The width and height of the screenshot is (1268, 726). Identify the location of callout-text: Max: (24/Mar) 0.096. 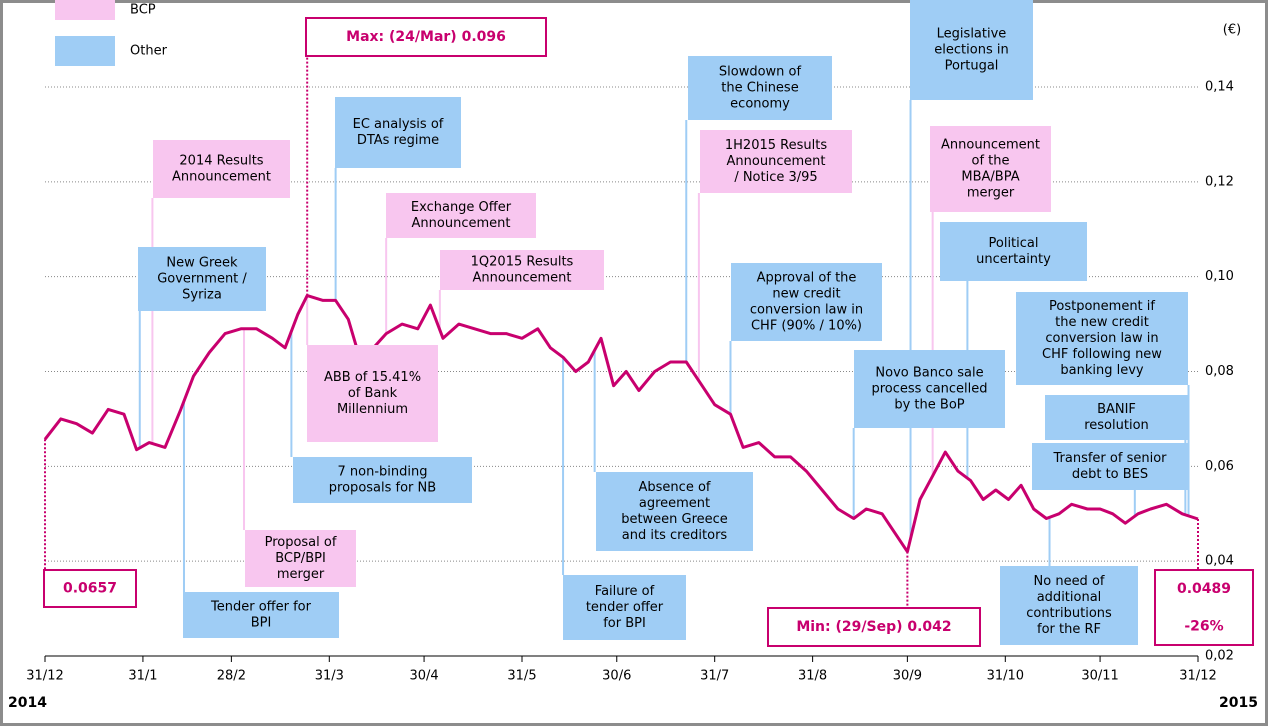
(426, 37).